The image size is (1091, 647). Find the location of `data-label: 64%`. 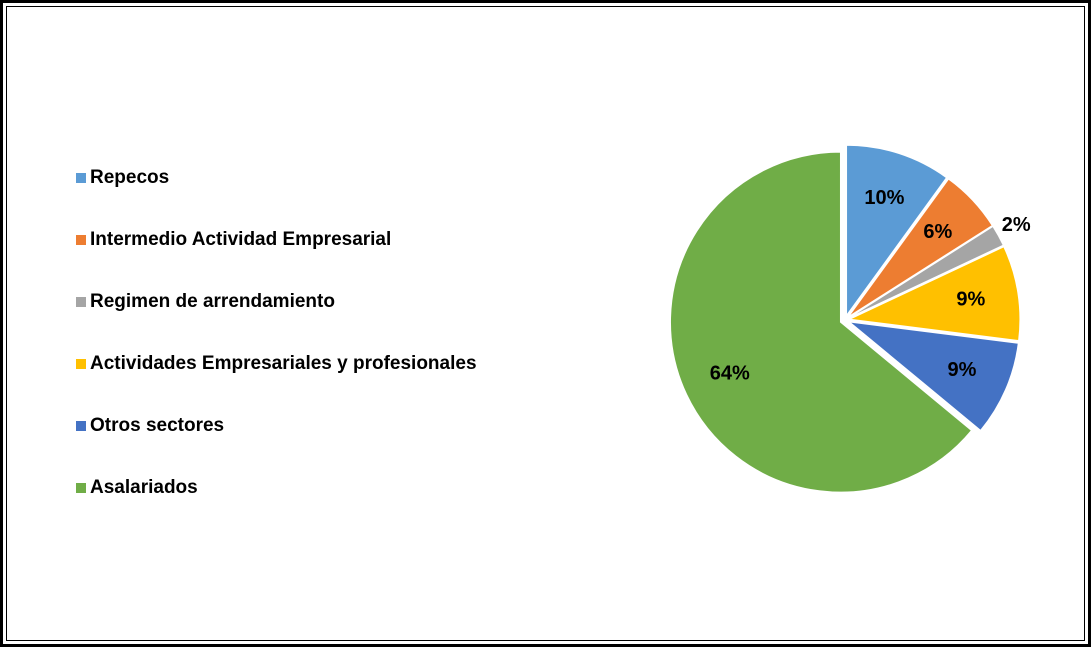

data-label: 64% is located at coordinates (730, 374).